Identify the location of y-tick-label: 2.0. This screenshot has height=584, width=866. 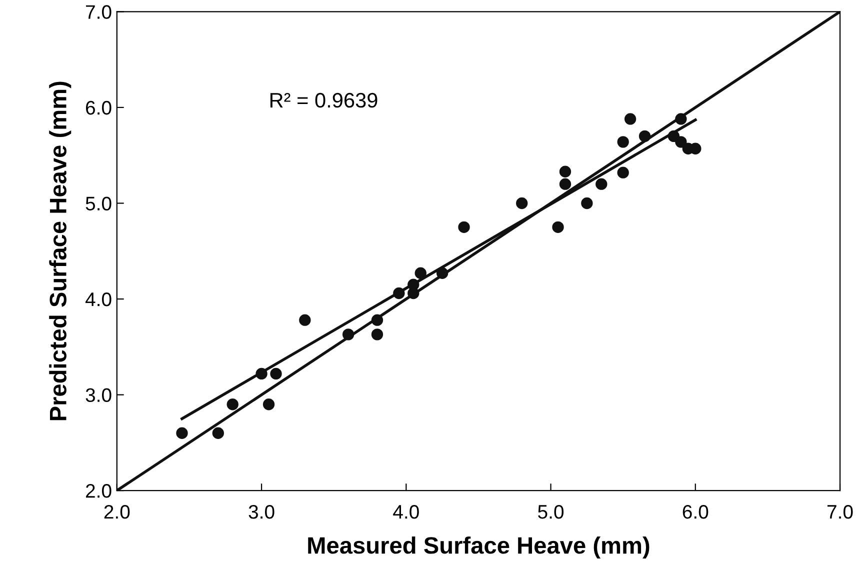
(99, 491).